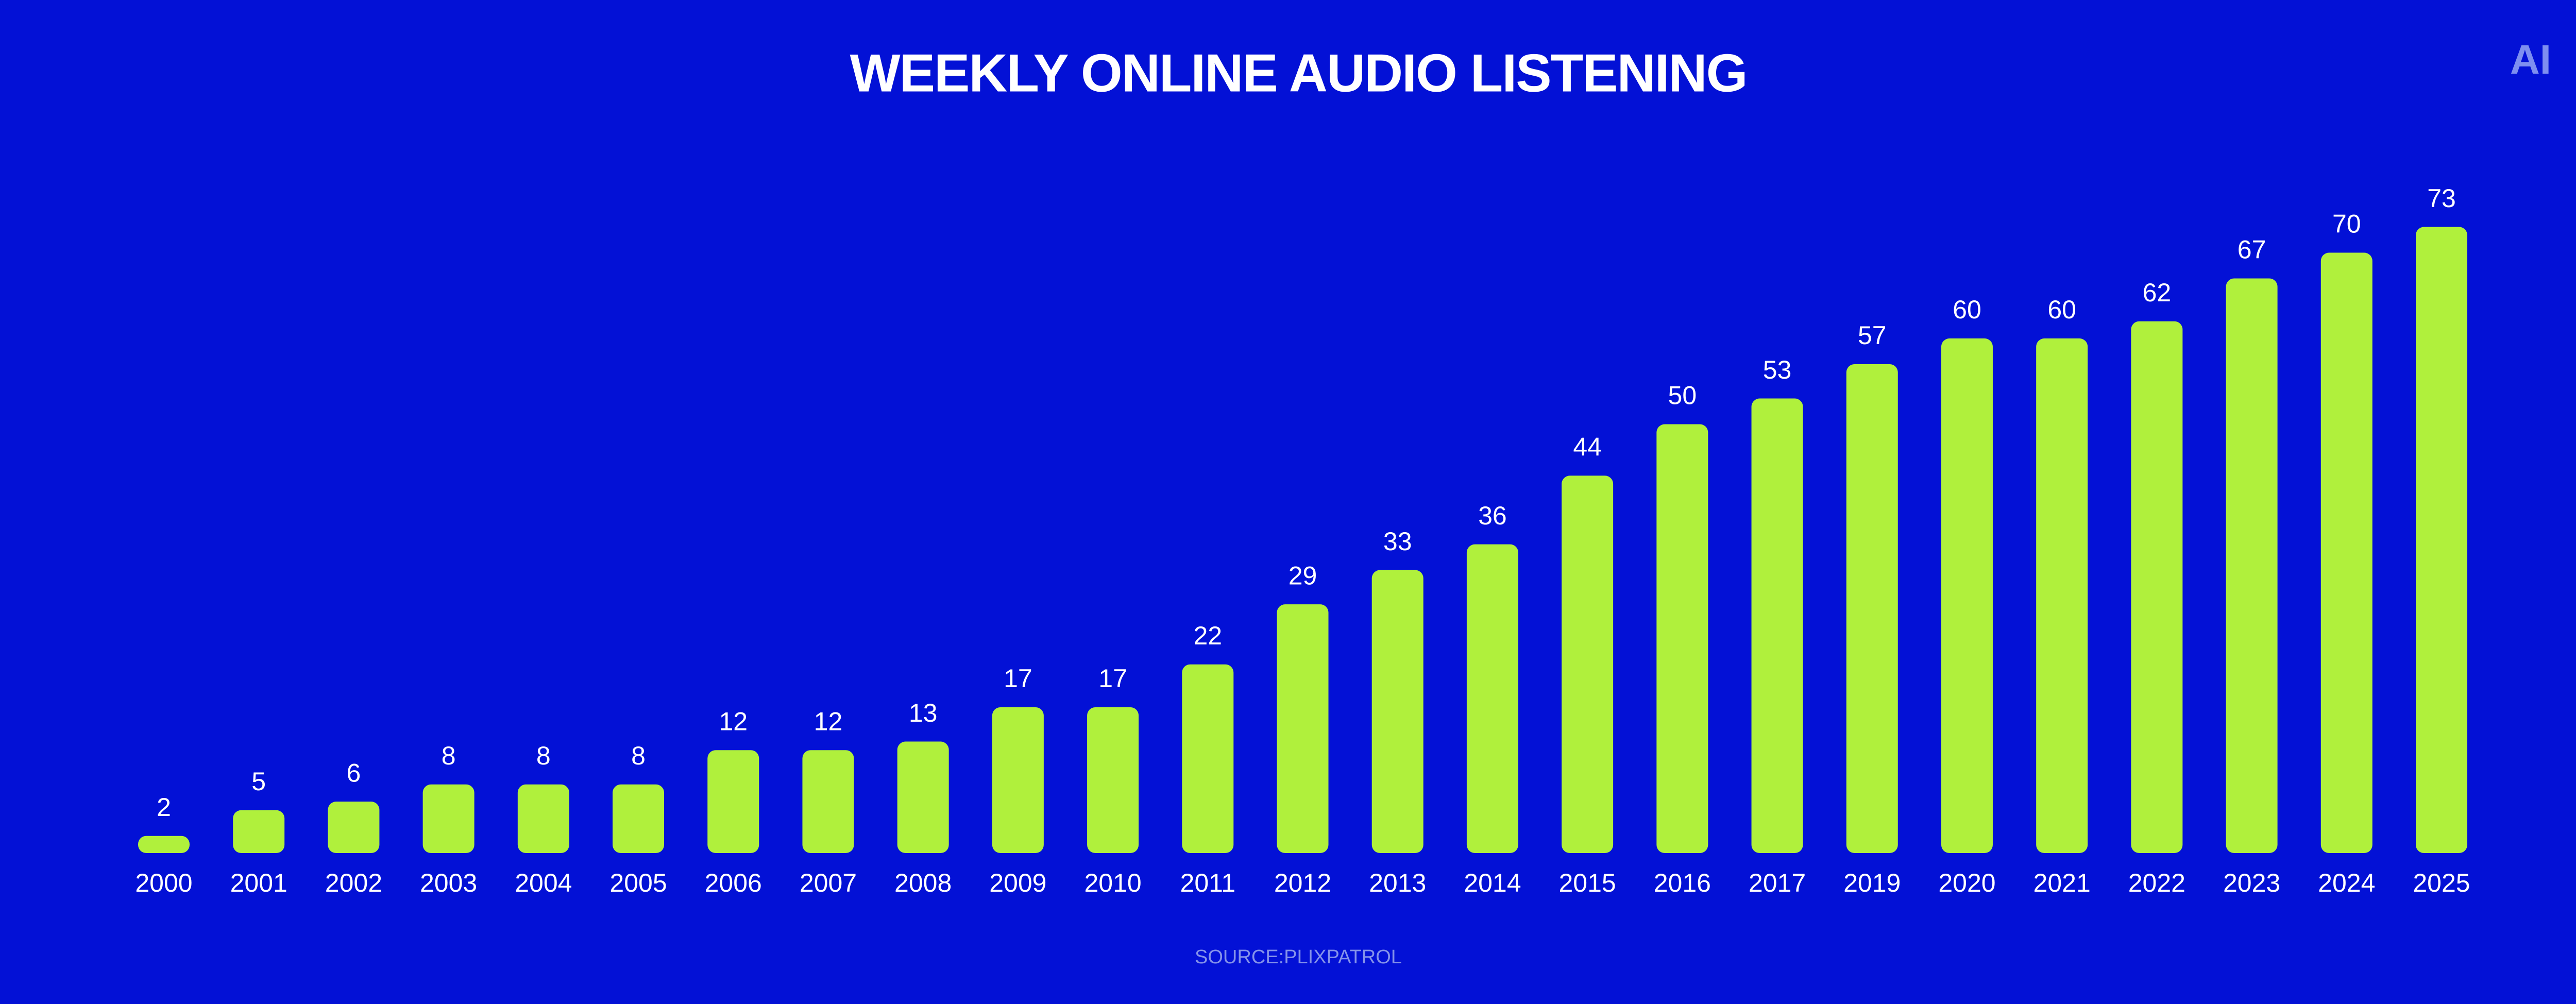 Image resolution: width=2576 pixels, height=1004 pixels. What do you see at coordinates (733, 883) in the screenshot?
I see `x-tick-label: 2006` at bounding box center [733, 883].